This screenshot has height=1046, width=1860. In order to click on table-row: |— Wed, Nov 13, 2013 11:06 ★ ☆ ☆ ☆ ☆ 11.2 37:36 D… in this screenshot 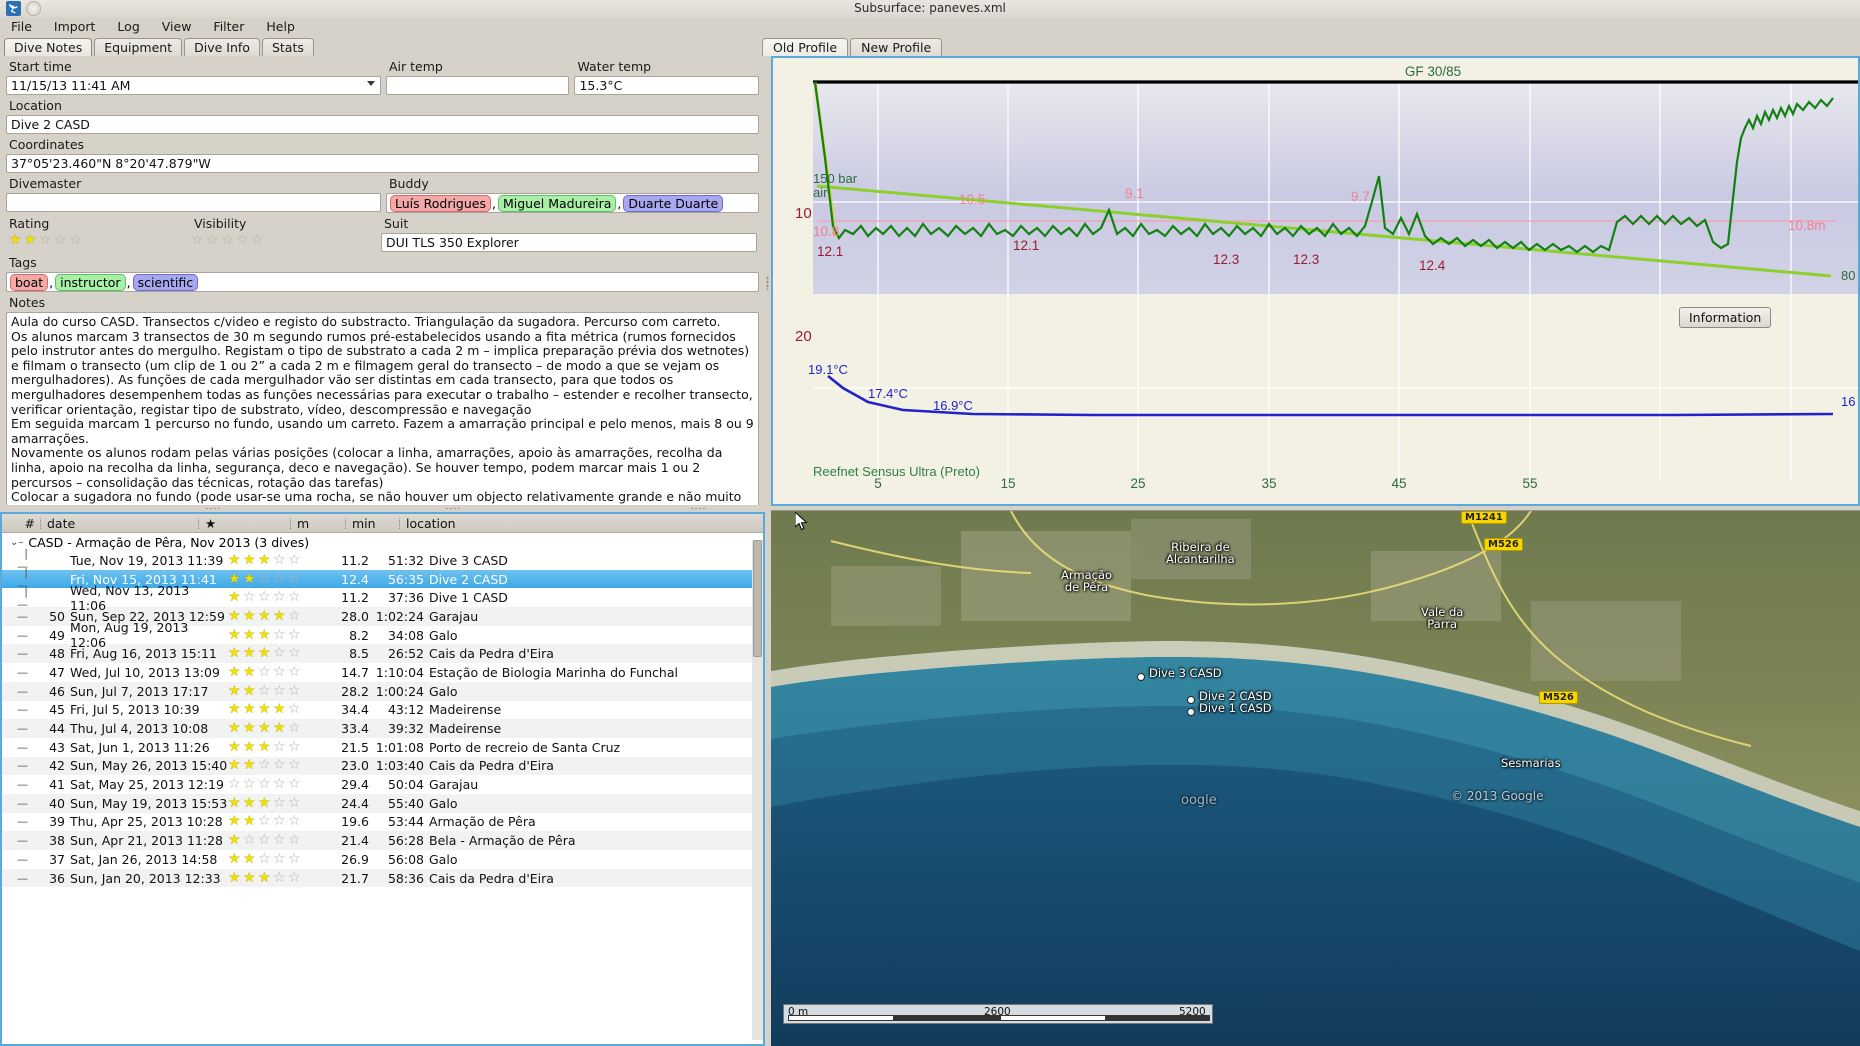, I will do `click(382, 598)`.